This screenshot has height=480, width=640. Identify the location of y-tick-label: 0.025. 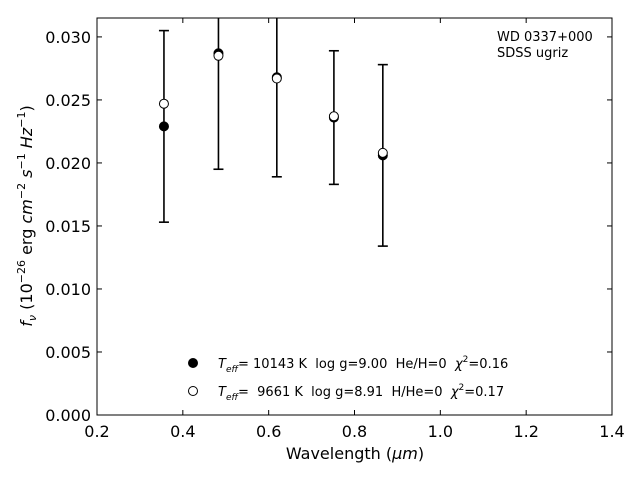
(68, 100).